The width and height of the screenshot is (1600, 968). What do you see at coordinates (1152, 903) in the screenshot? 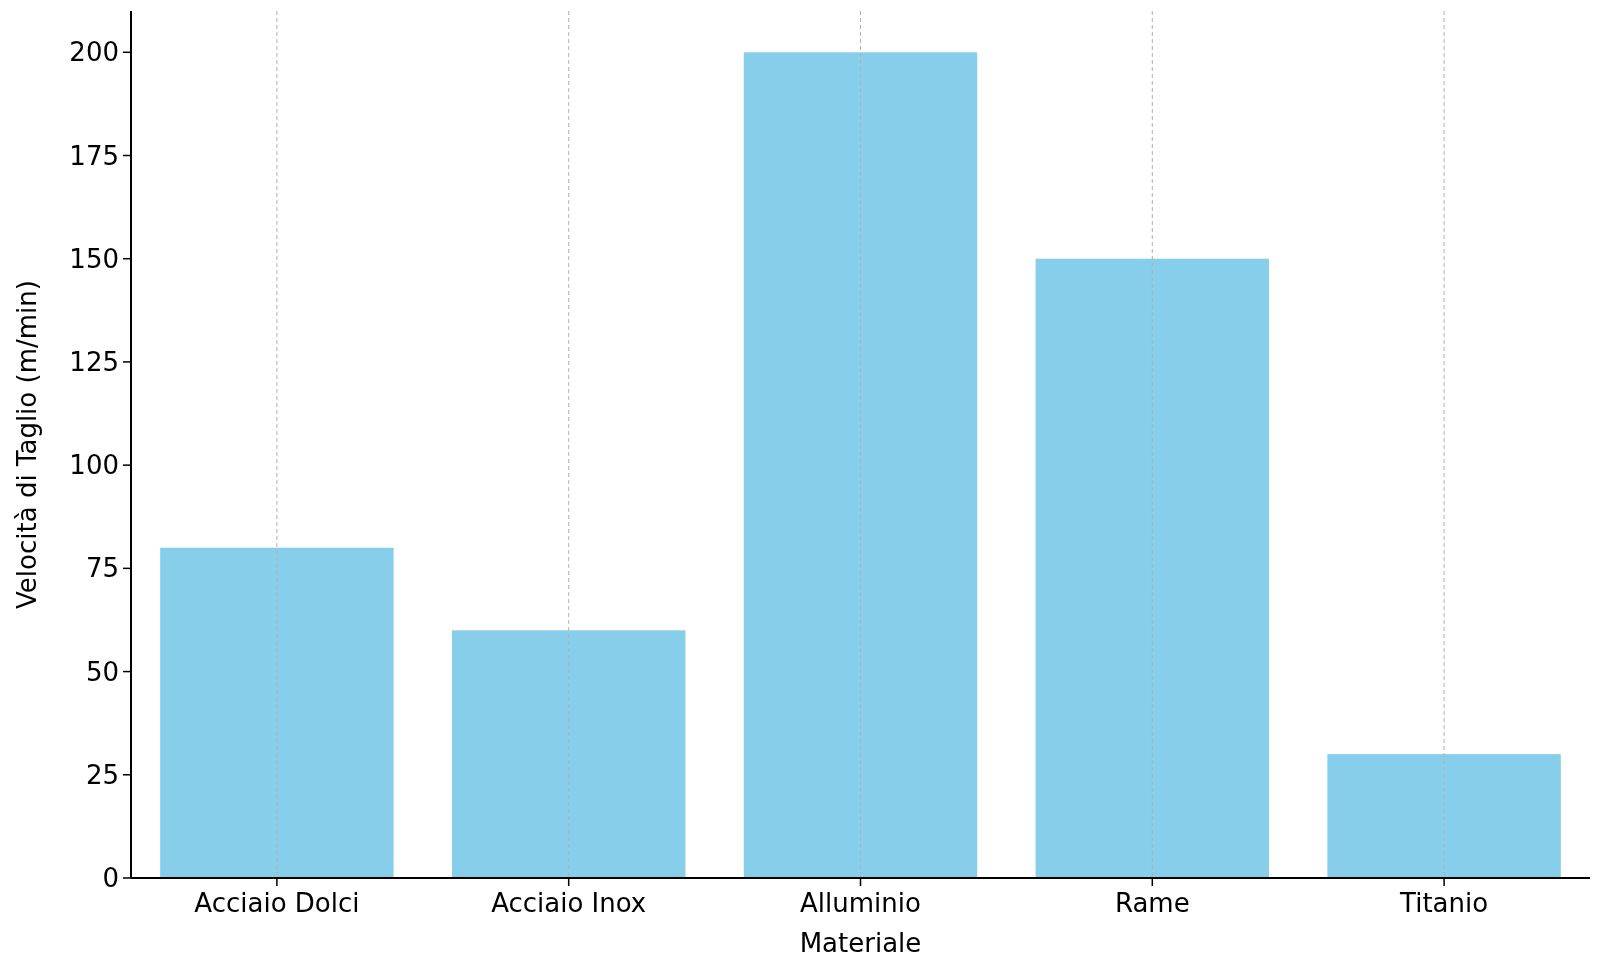
I see `x-tick-label: Rame` at bounding box center [1152, 903].